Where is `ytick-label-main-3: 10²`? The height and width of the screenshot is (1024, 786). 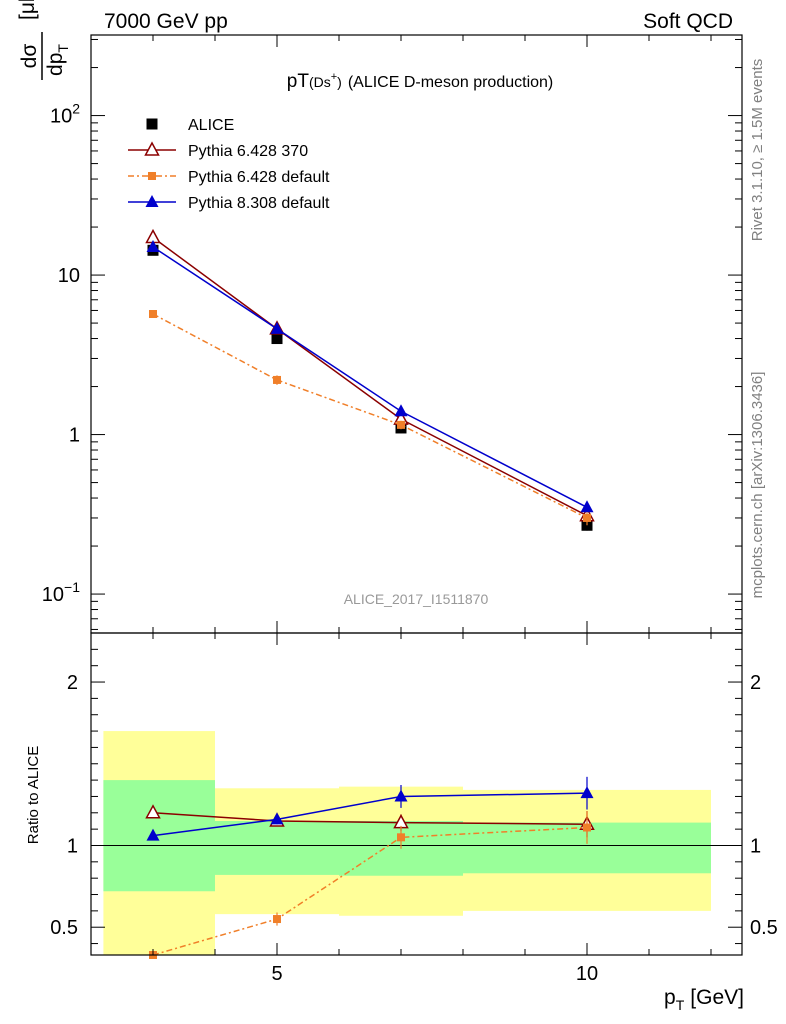 ytick-label-main-3: 10² is located at coordinates (65, 114).